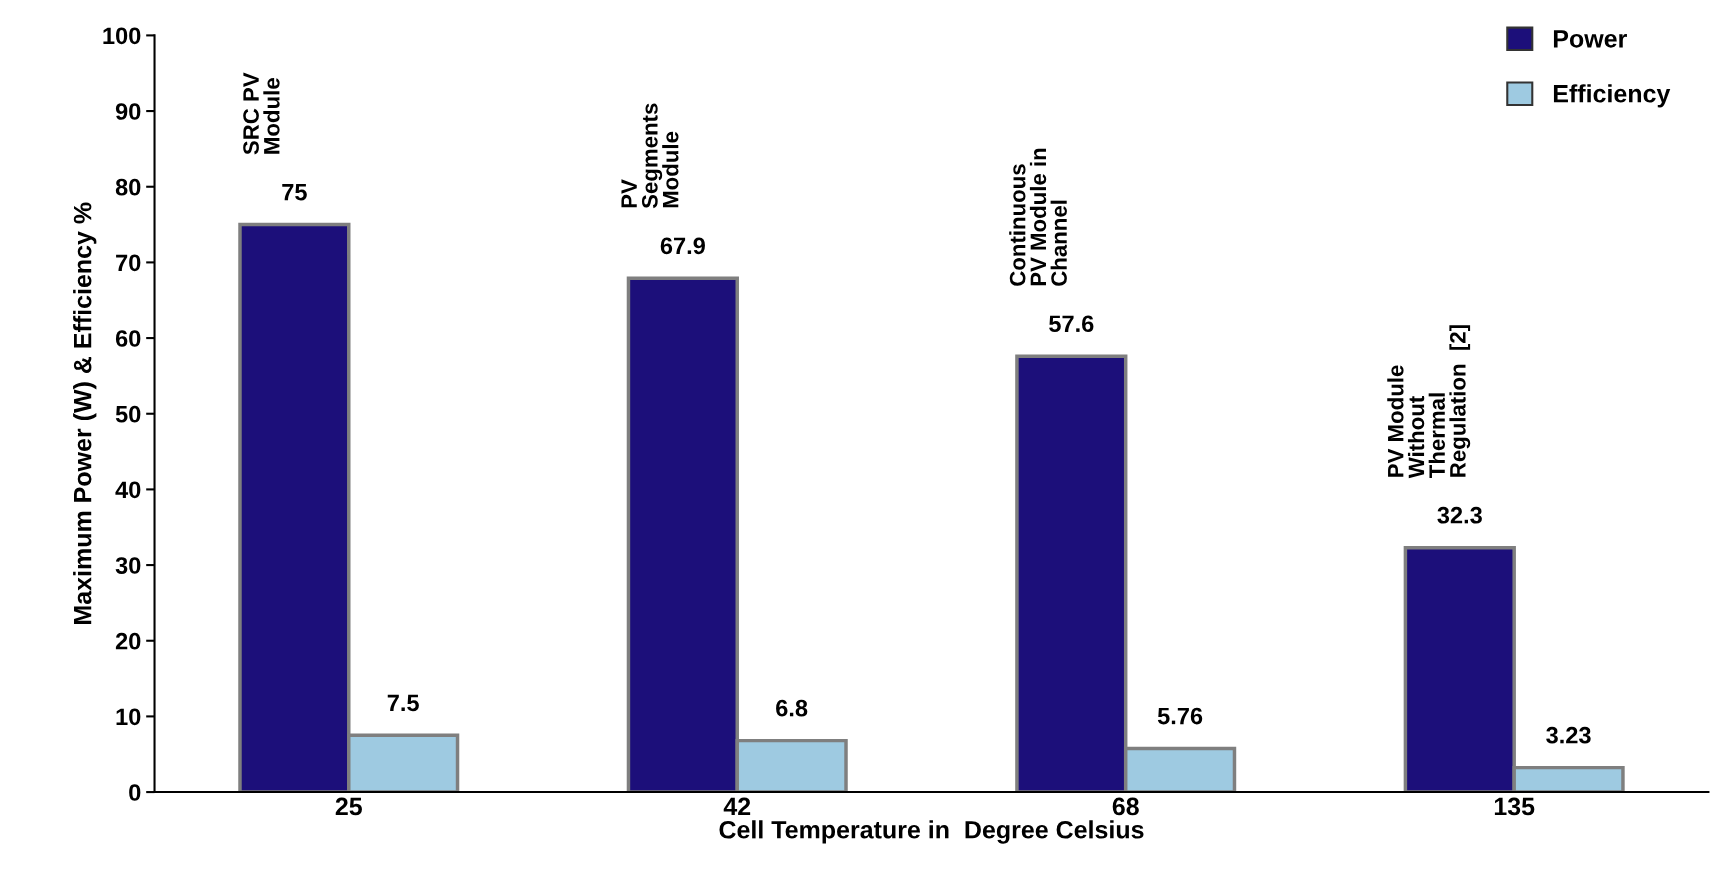 Image resolution: width=1717 pixels, height=885 pixels. Describe the element at coordinates (85, 413) in the screenshot. I see `y-axis-title: Maximum Power (W) & Efficiency %` at that location.